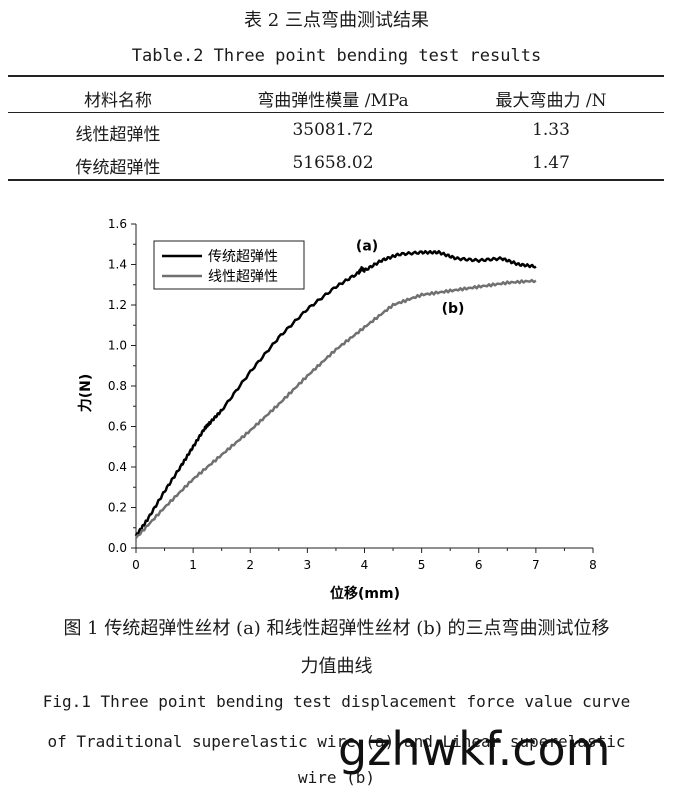 The height and width of the screenshot is (795, 673). I want to click on x-tick-label: 1, so click(193, 565).